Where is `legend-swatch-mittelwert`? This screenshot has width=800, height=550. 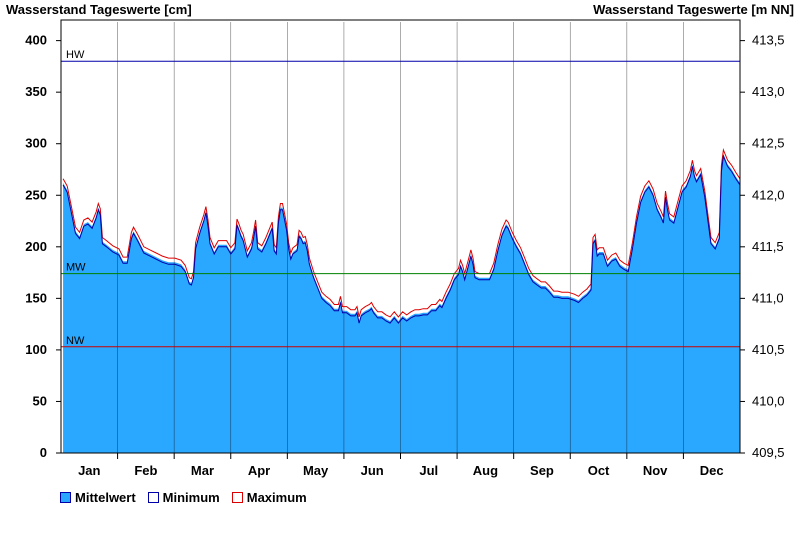 legend-swatch-mittelwert is located at coordinates (65, 497).